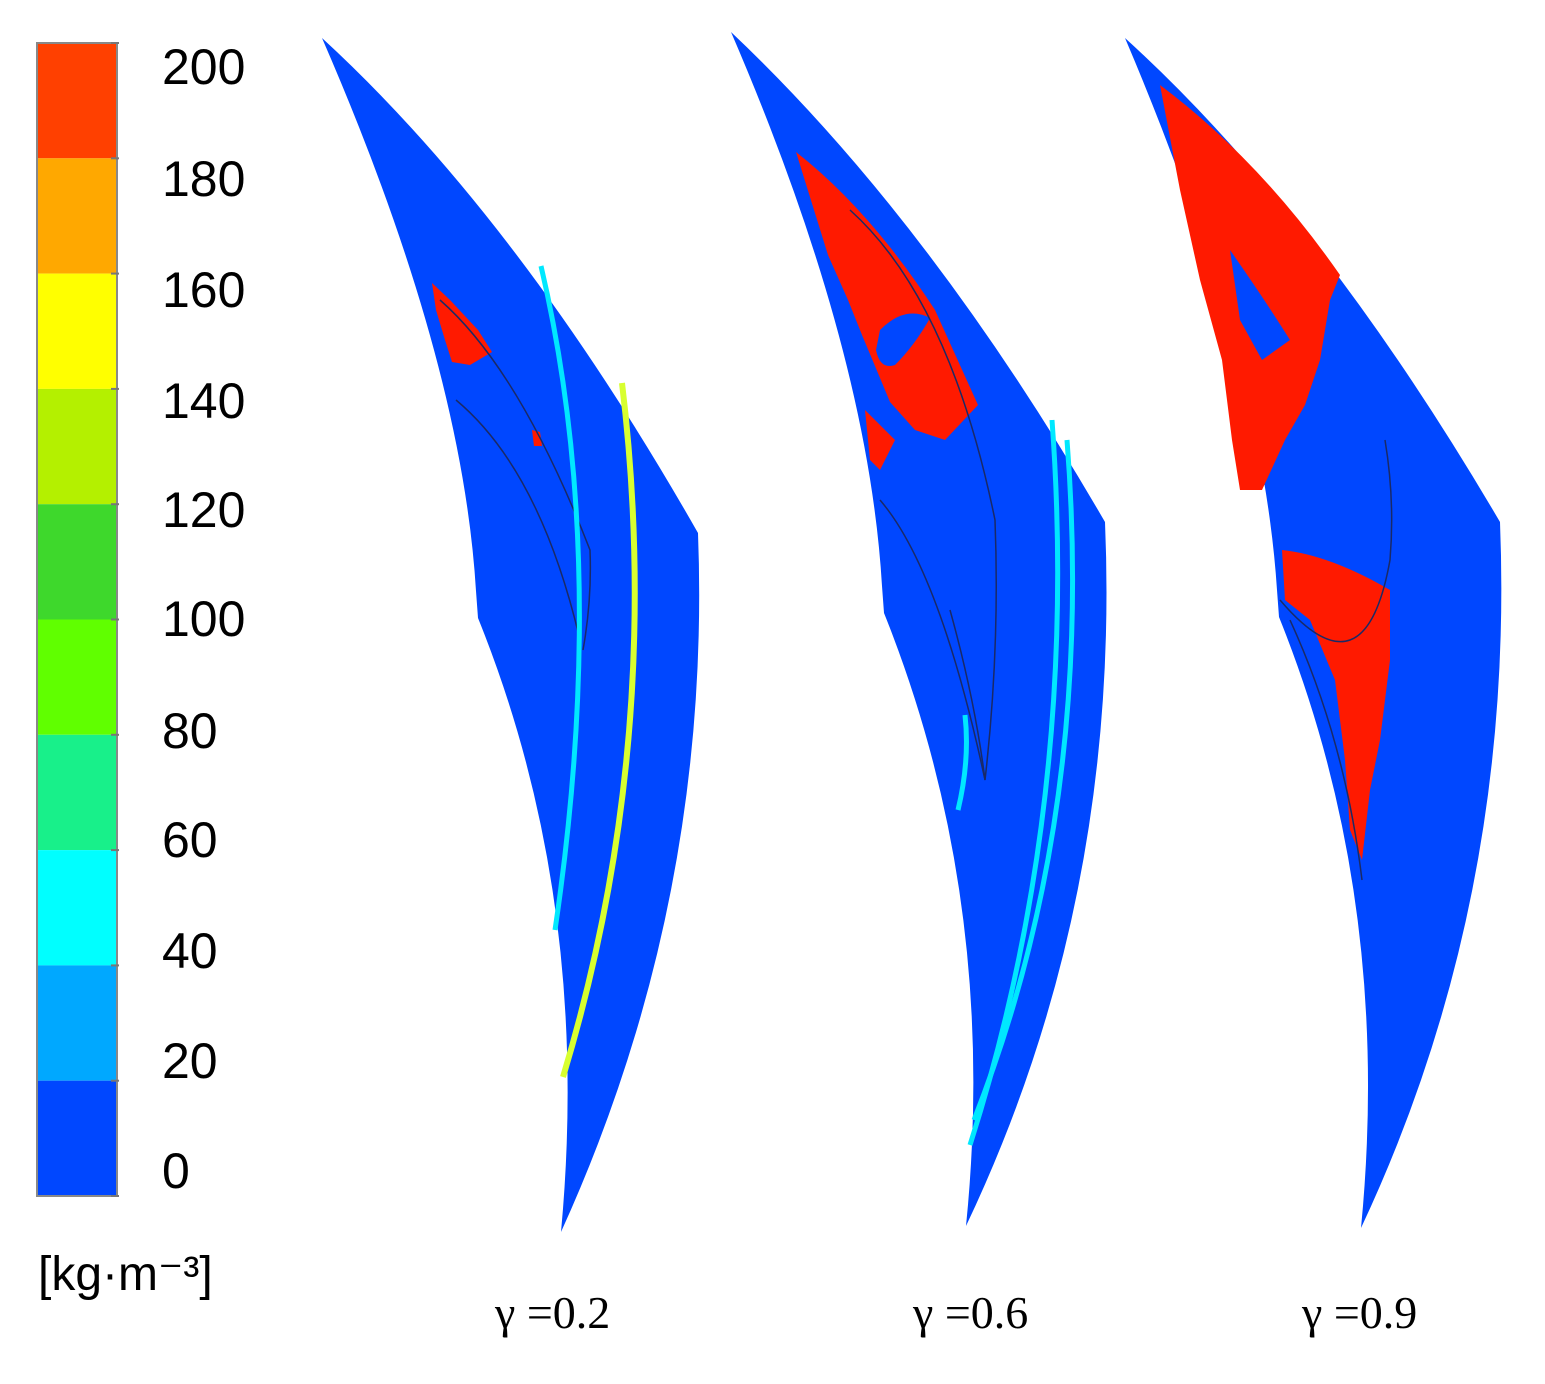  Describe the element at coordinates (125, 1274) in the screenshot. I see `colorbar-unit-label: [kg·m⁻³]` at that location.